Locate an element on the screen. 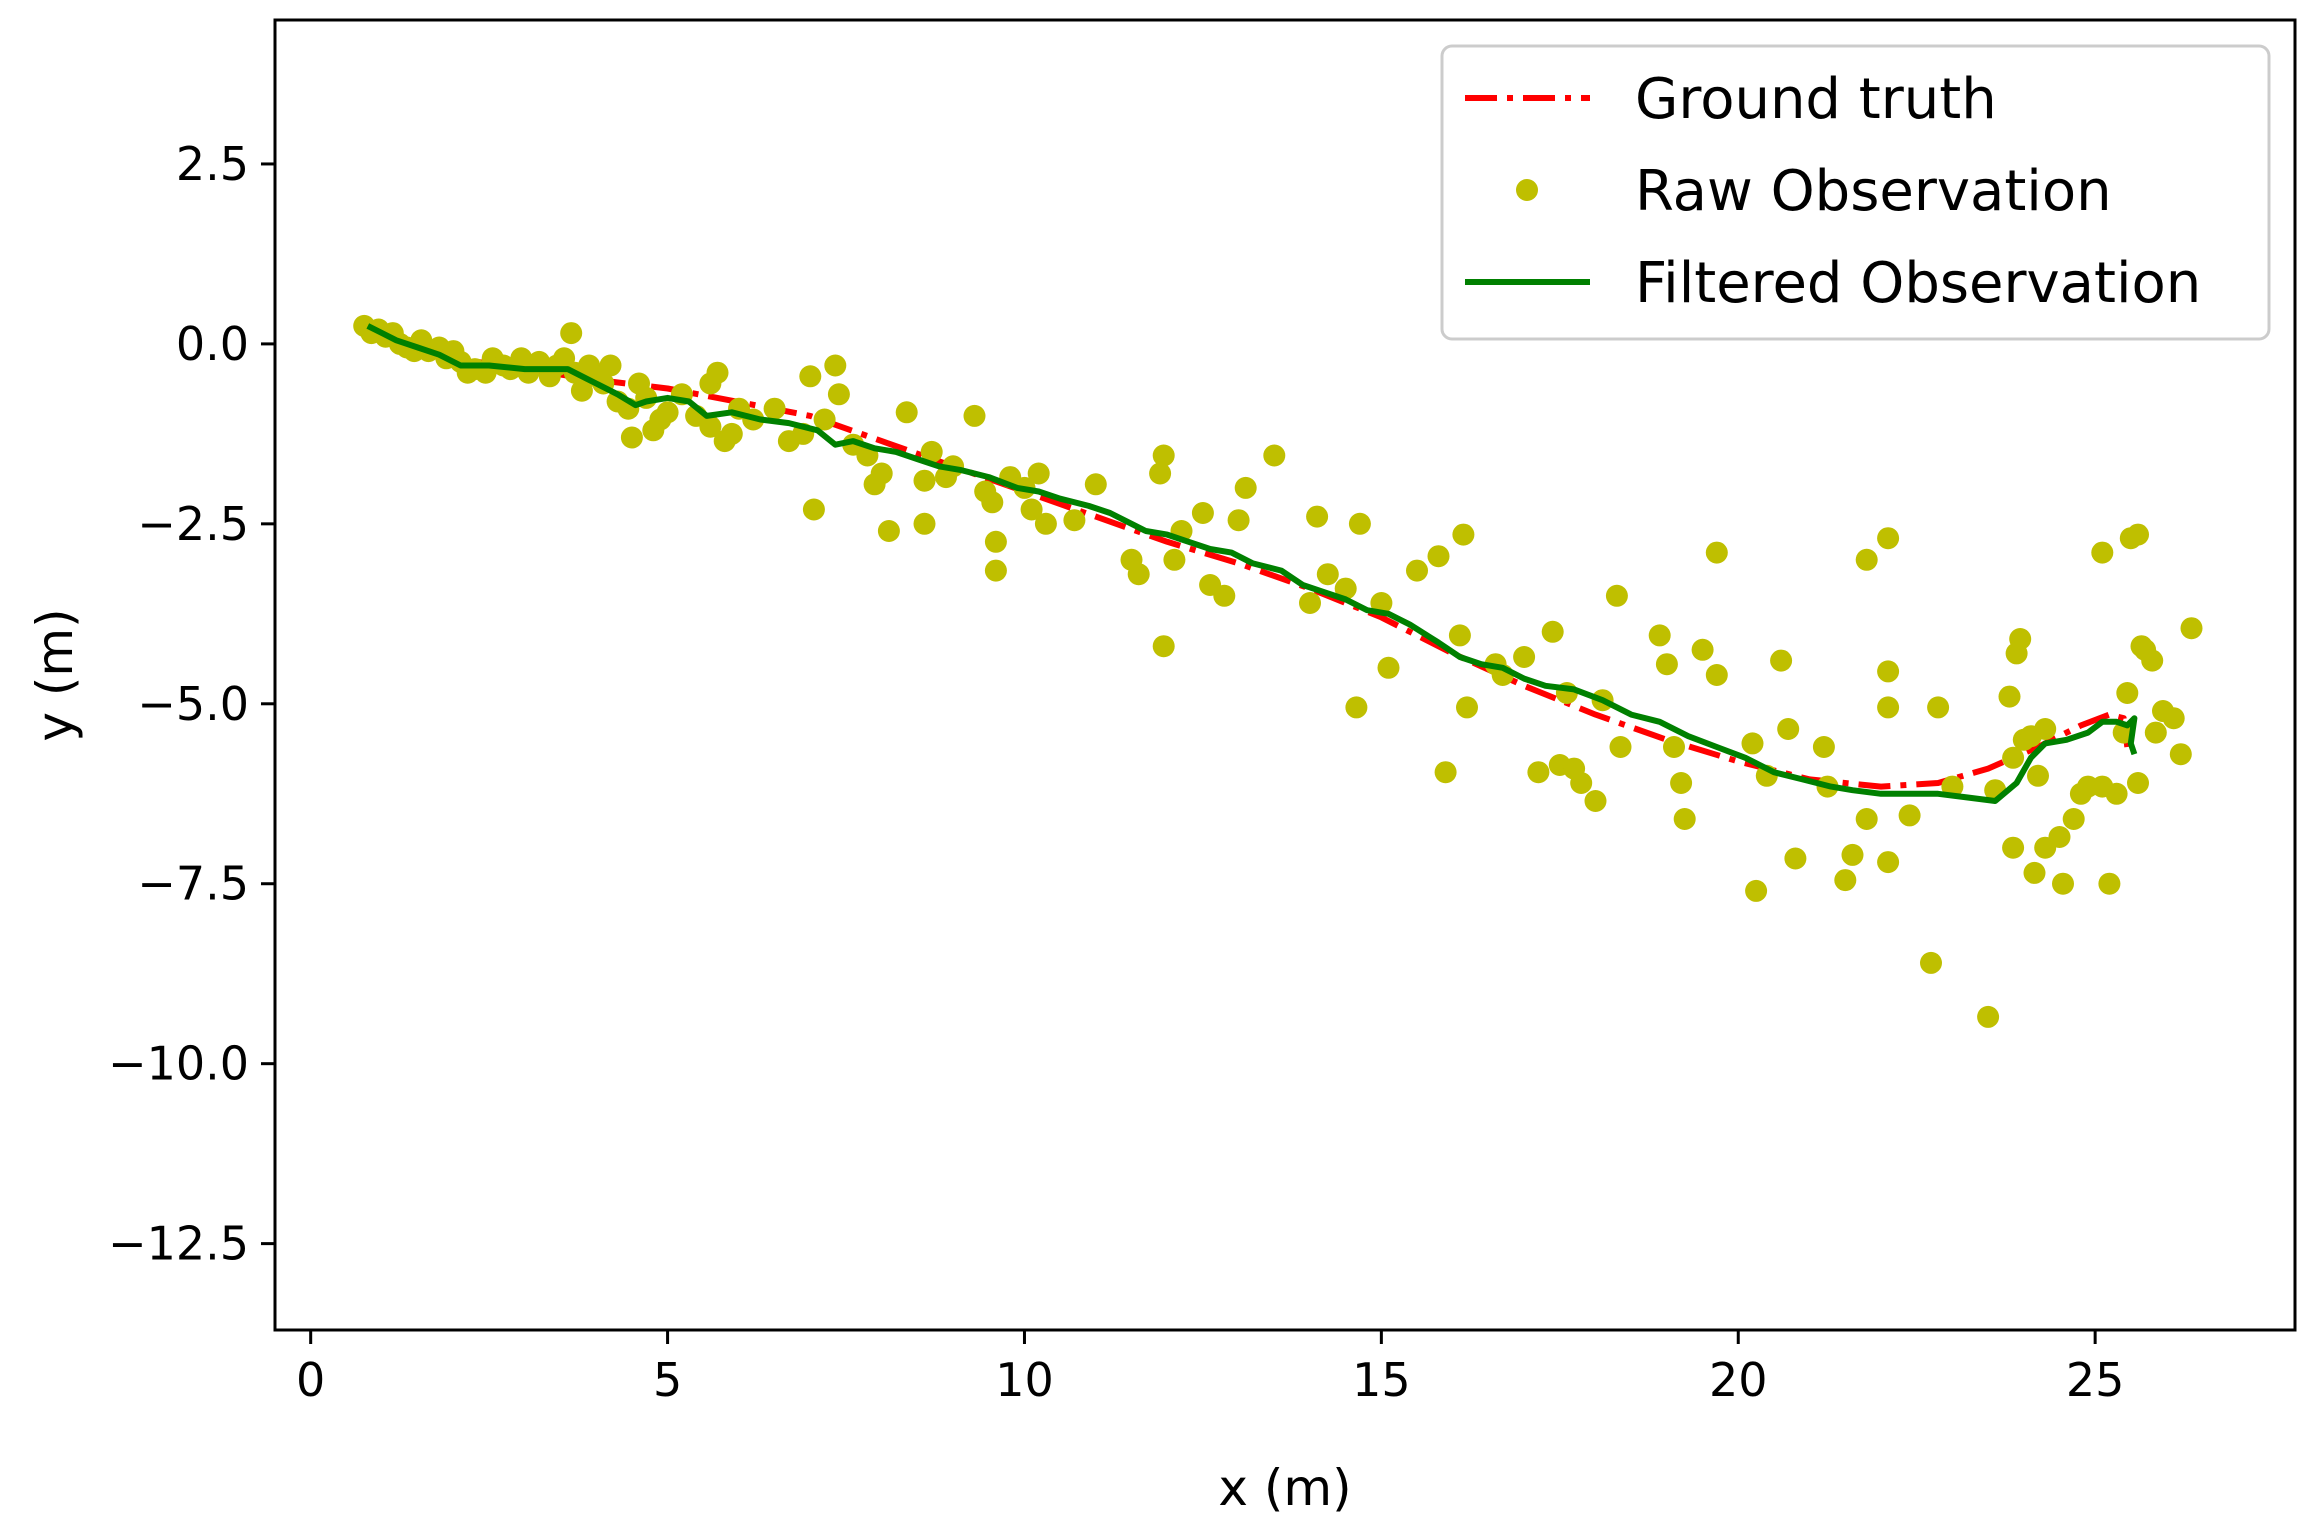  y-tick-label: 2.5 is located at coordinates (212, 164).